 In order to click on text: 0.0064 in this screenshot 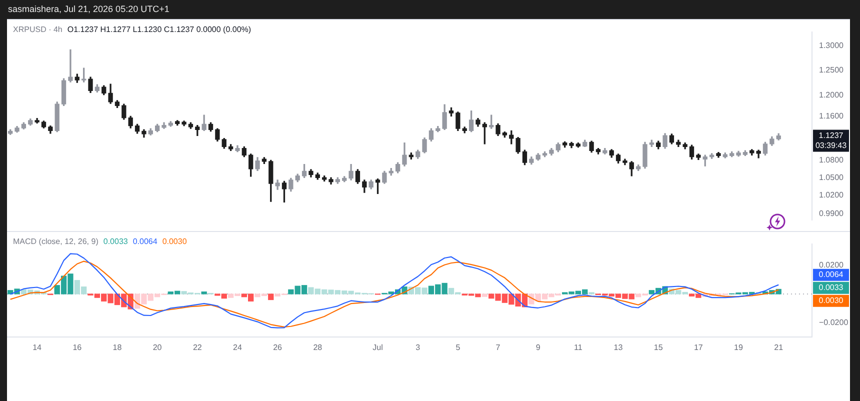, I will do `click(831, 275)`.